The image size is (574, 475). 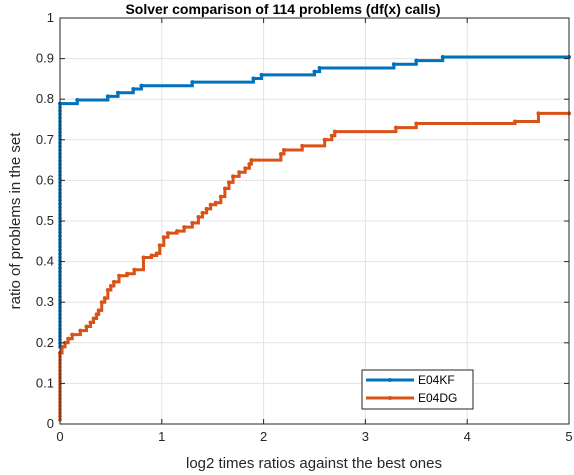 What do you see at coordinates (568, 436) in the screenshot?
I see `x-tick-label: 5` at bounding box center [568, 436].